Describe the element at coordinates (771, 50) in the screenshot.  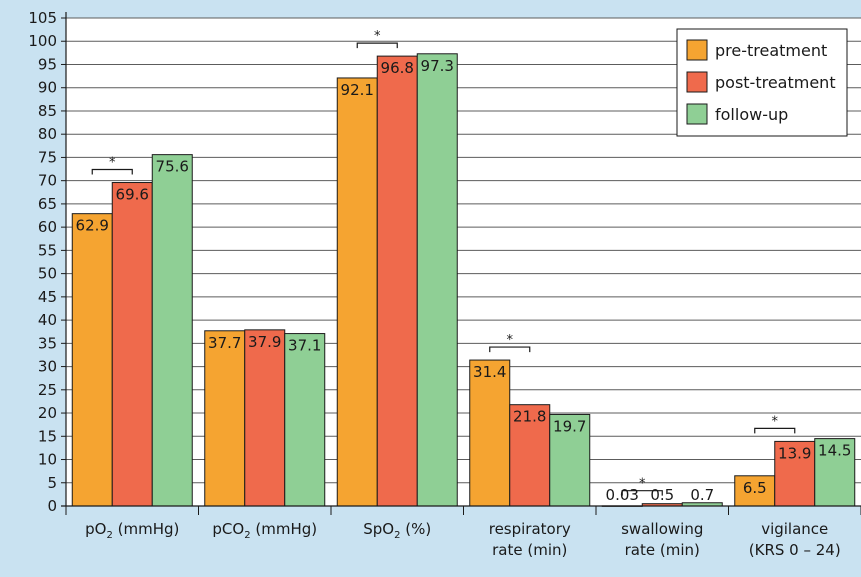
I see `legend-label: pre-treatment` at that location.